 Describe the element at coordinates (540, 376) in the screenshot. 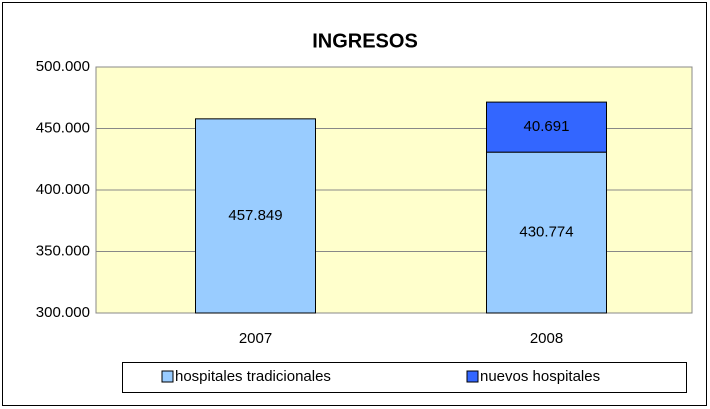

I see `legend-label: nuevos hospitales` at that location.